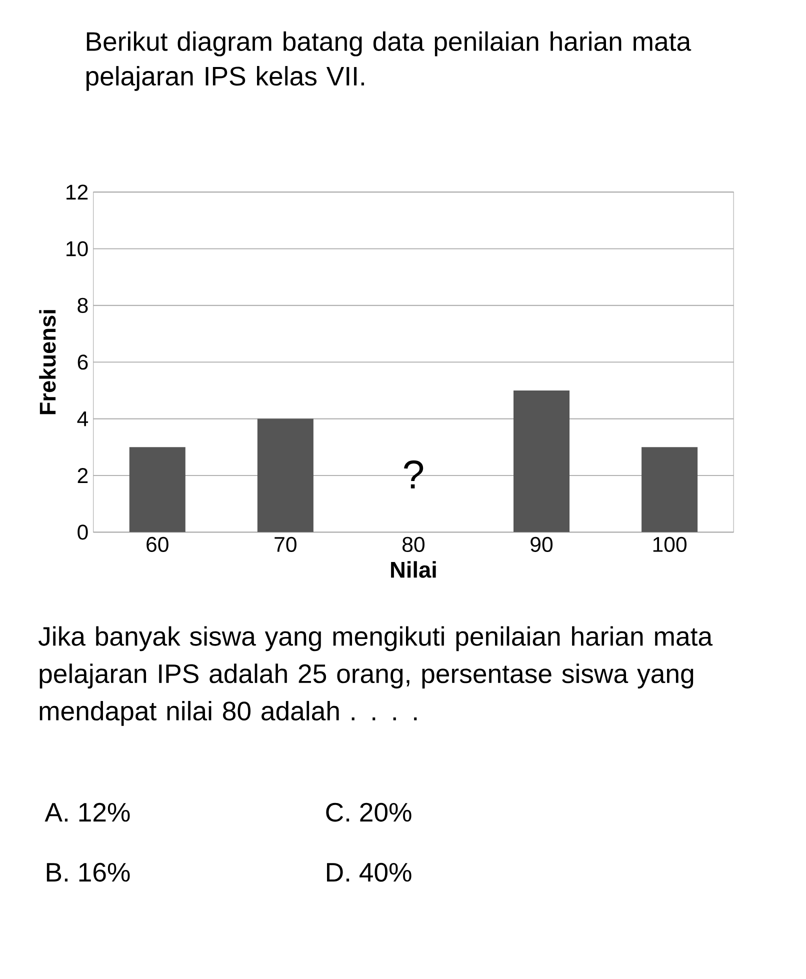  What do you see at coordinates (82, 418) in the screenshot?
I see `y-tick-label: 4` at bounding box center [82, 418].